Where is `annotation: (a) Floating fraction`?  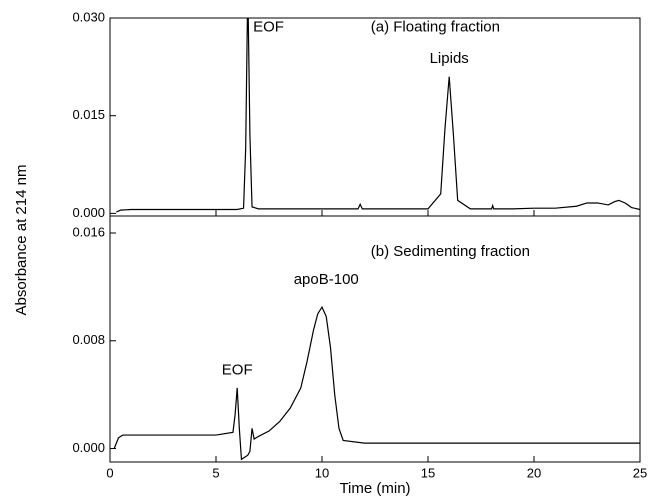 annotation: (a) Floating fraction is located at coordinates (435, 27).